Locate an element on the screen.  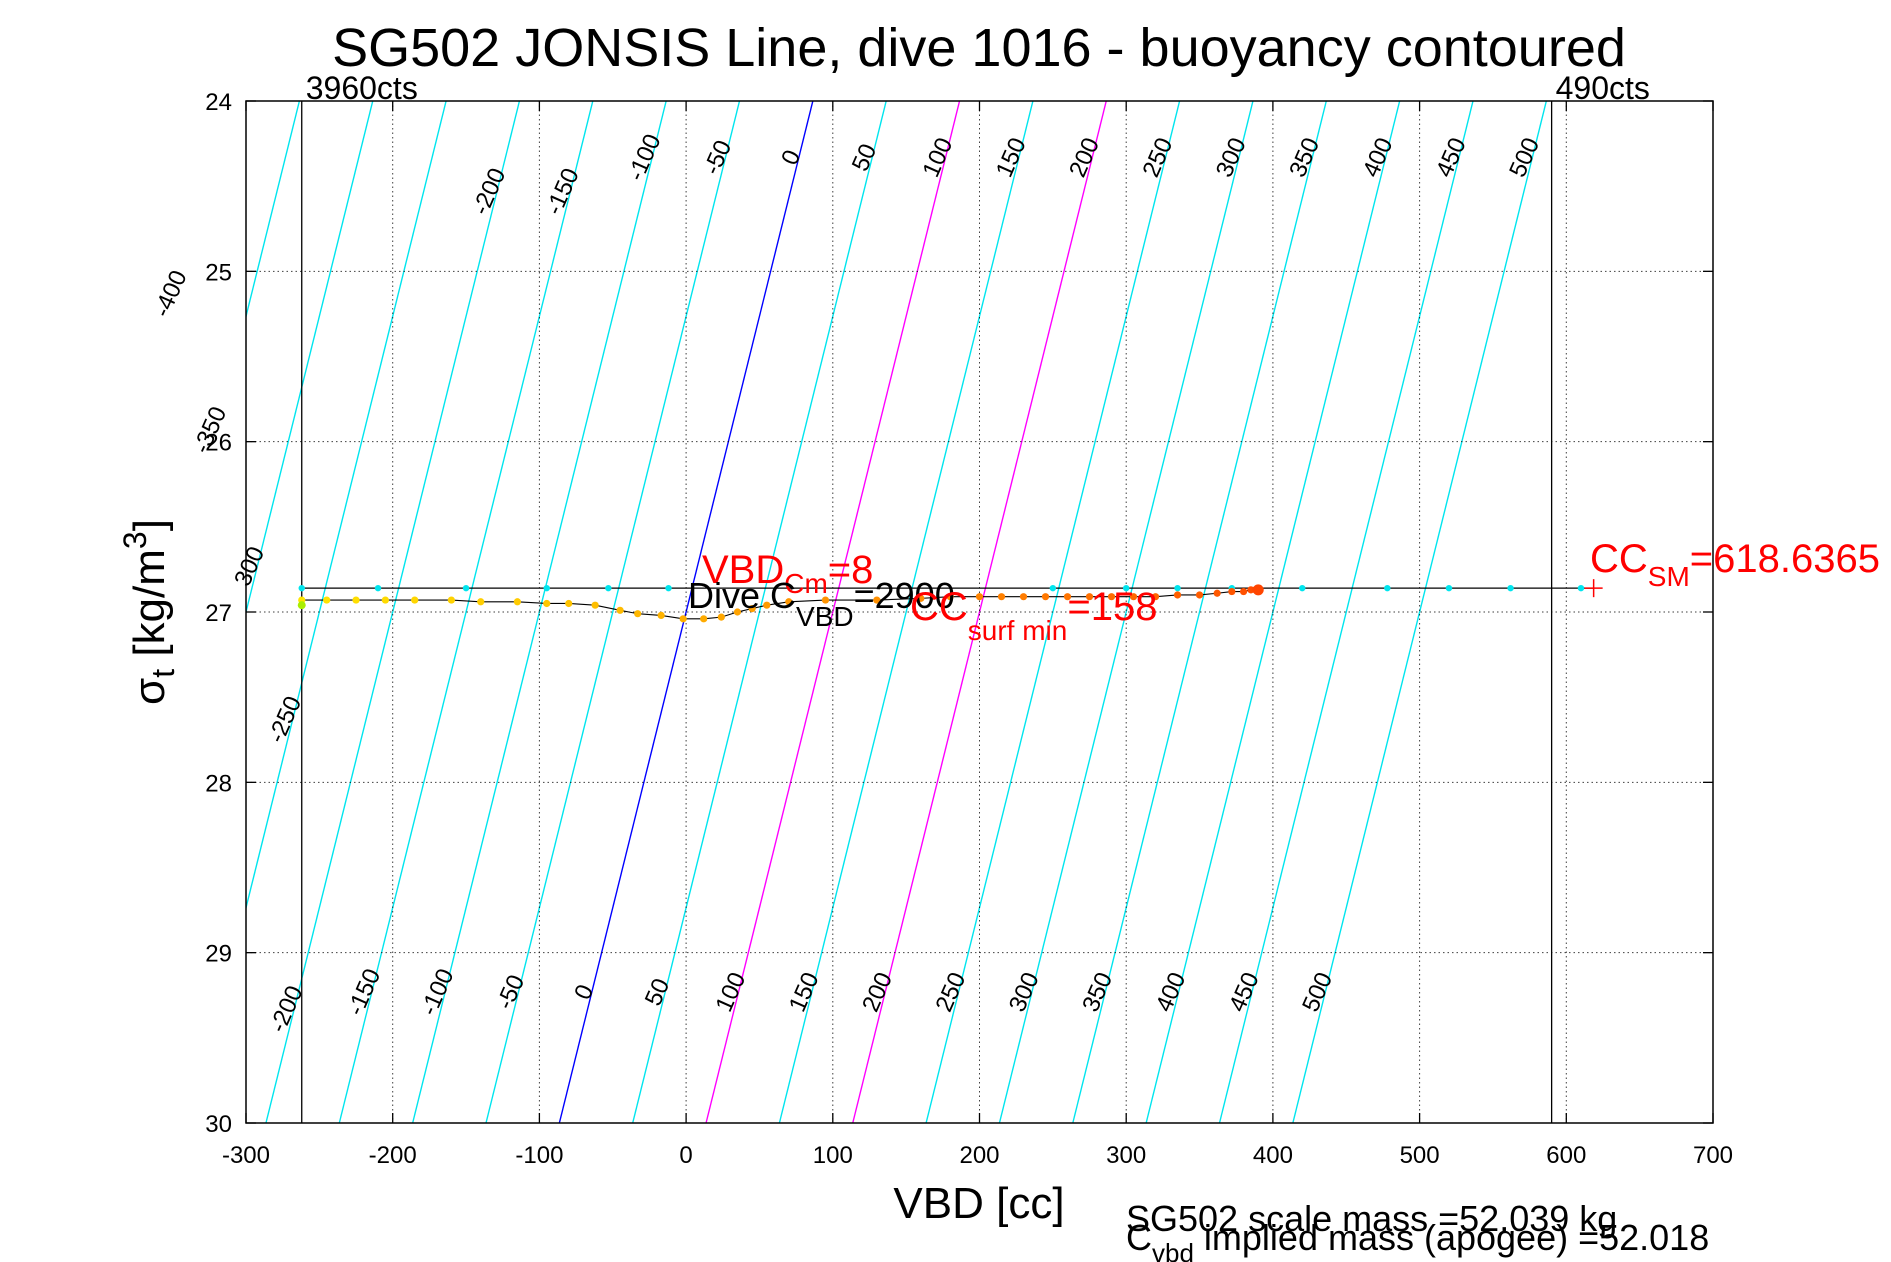
contour-label-bottom: 0 is located at coordinates (584, 992).